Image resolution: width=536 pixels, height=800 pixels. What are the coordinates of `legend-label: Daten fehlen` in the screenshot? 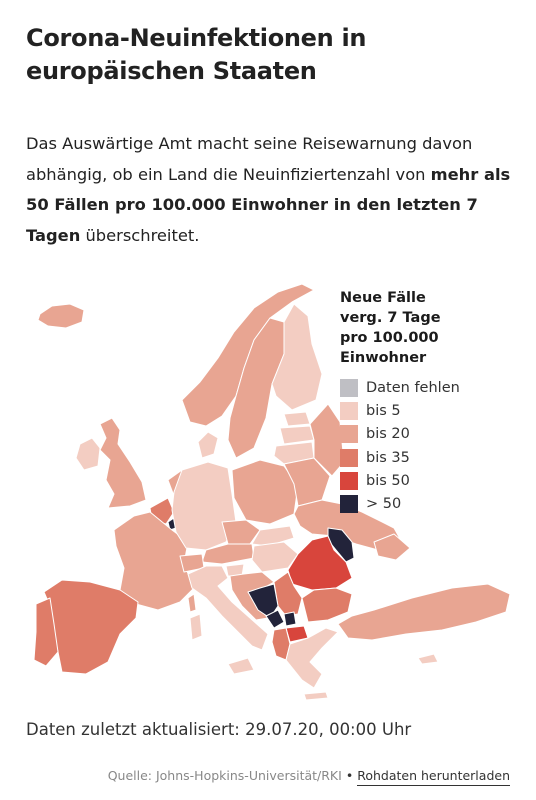 It's located at (413, 387).